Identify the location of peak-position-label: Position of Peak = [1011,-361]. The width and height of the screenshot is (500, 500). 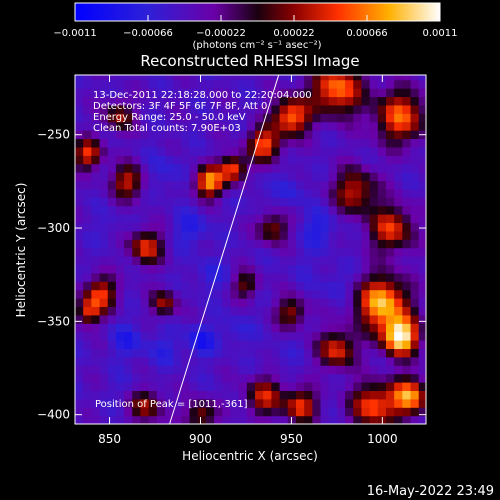
(171, 404).